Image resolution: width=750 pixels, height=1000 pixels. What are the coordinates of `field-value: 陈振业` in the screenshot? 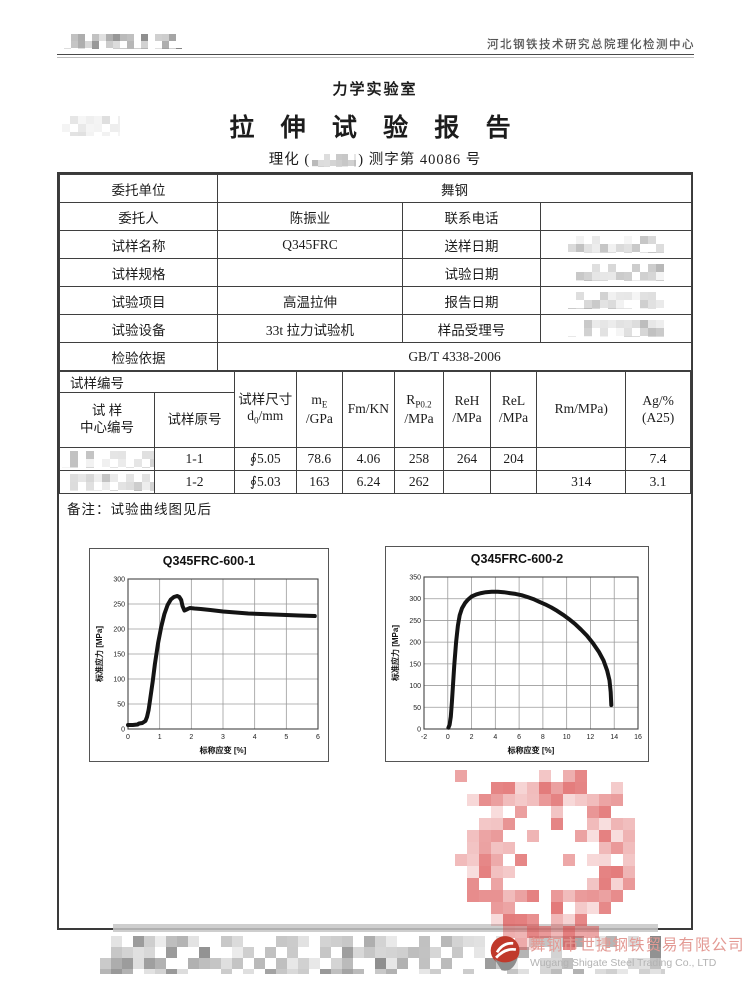 It's located at (310, 216).